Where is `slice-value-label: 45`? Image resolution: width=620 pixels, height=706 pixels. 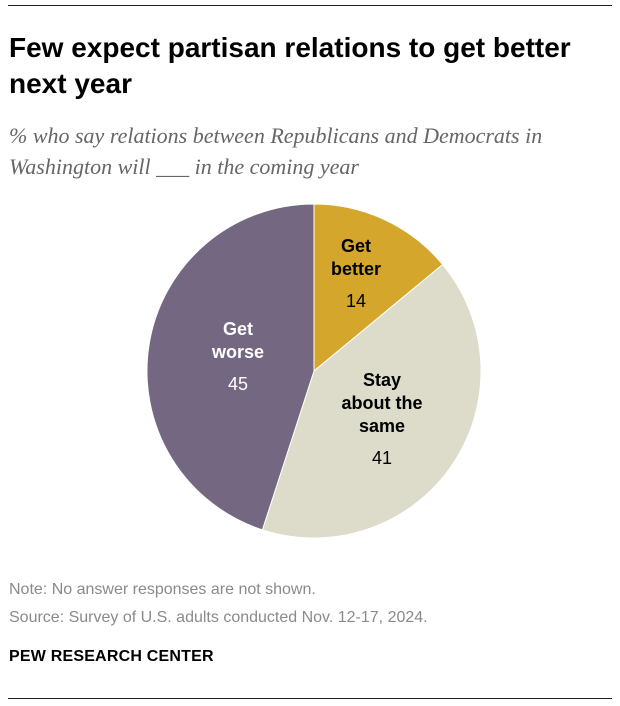 slice-value-label: 45 is located at coordinates (238, 384).